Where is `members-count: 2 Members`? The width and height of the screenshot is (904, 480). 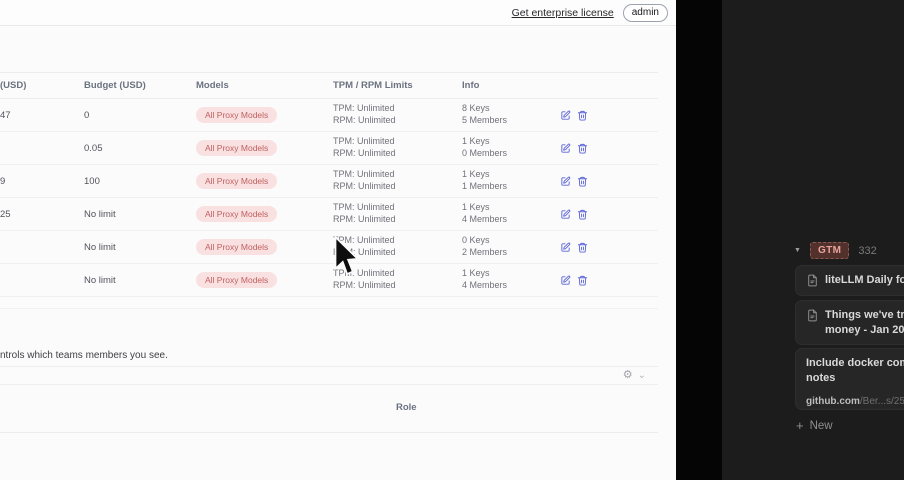
members-count: 2 Members is located at coordinates (485, 252).